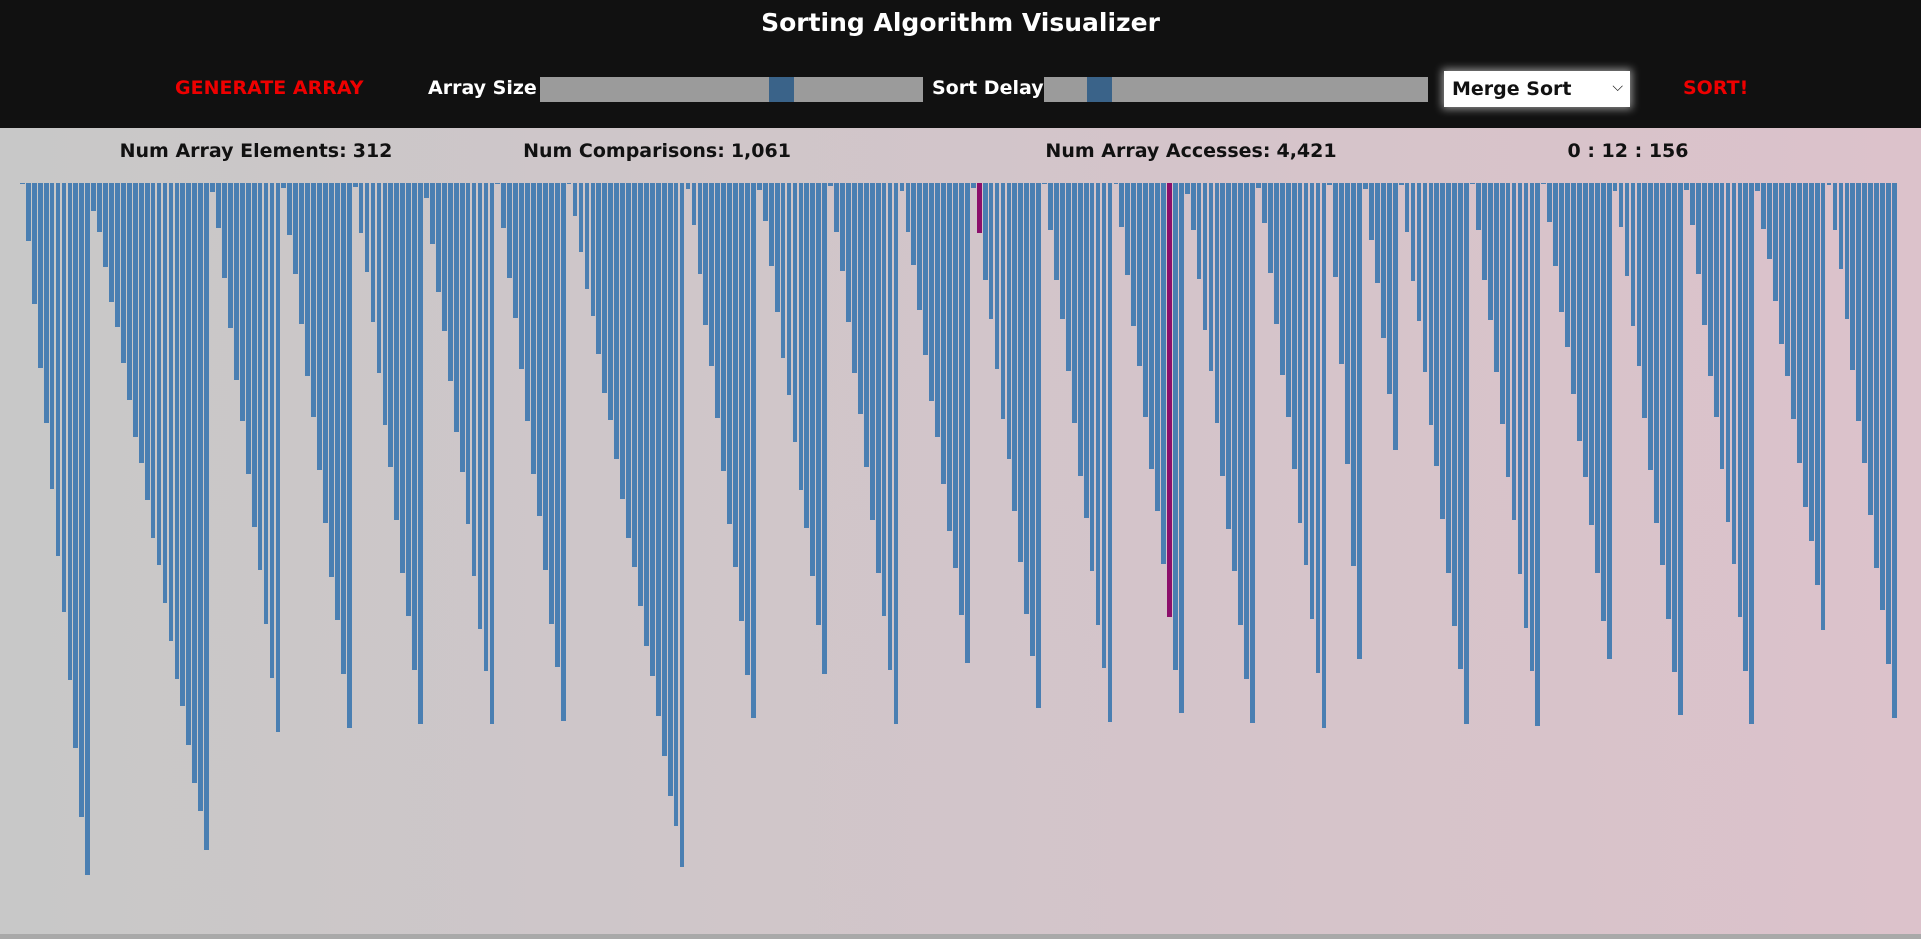 The width and height of the screenshot is (1921, 939). Describe the element at coordinates (1236, 89) in the screenshot. I see `sort-delay-slider` at that location.